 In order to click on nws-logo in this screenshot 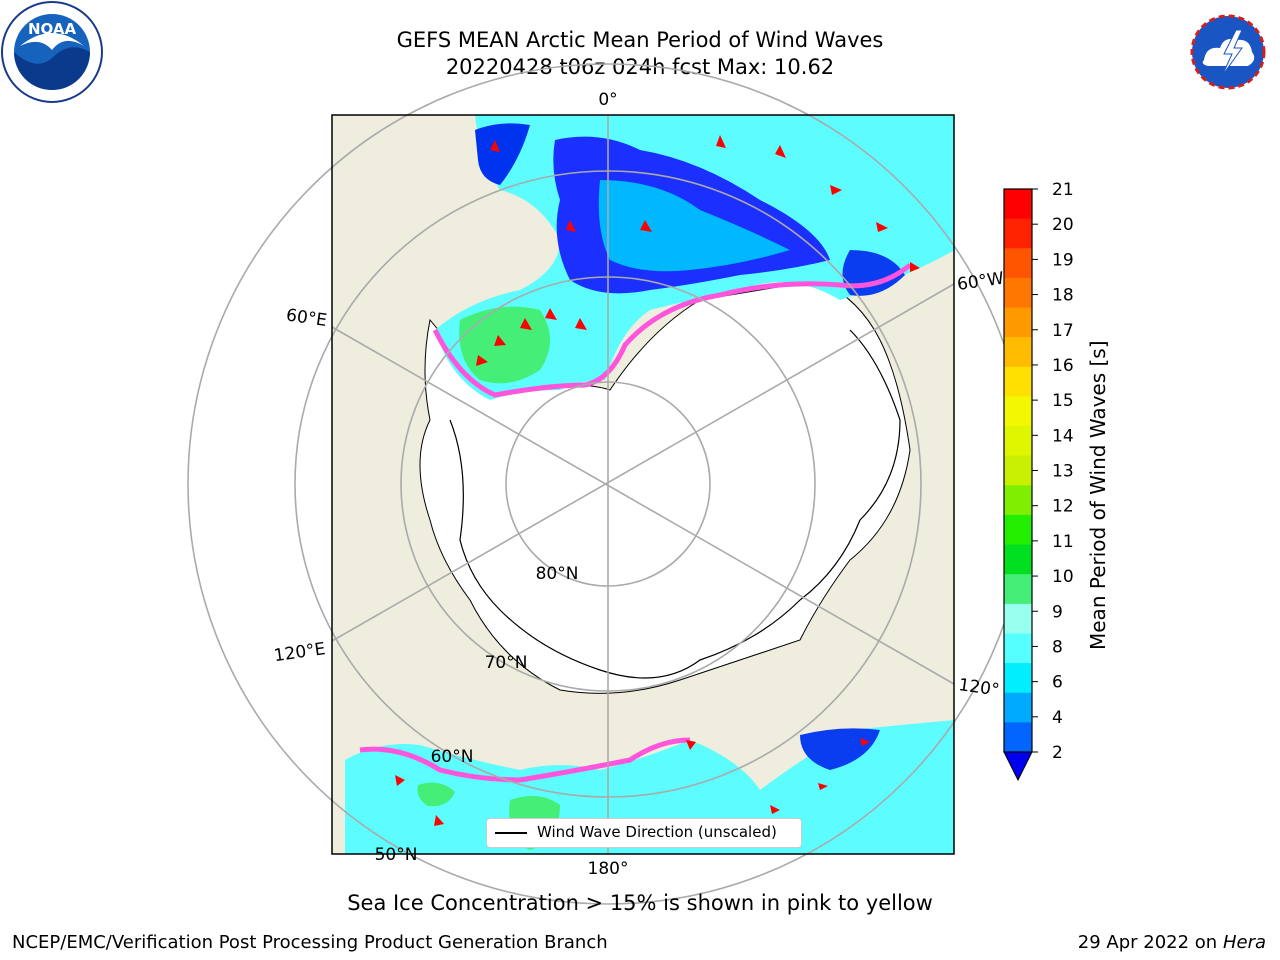, I will do `click(1228, 54)`.